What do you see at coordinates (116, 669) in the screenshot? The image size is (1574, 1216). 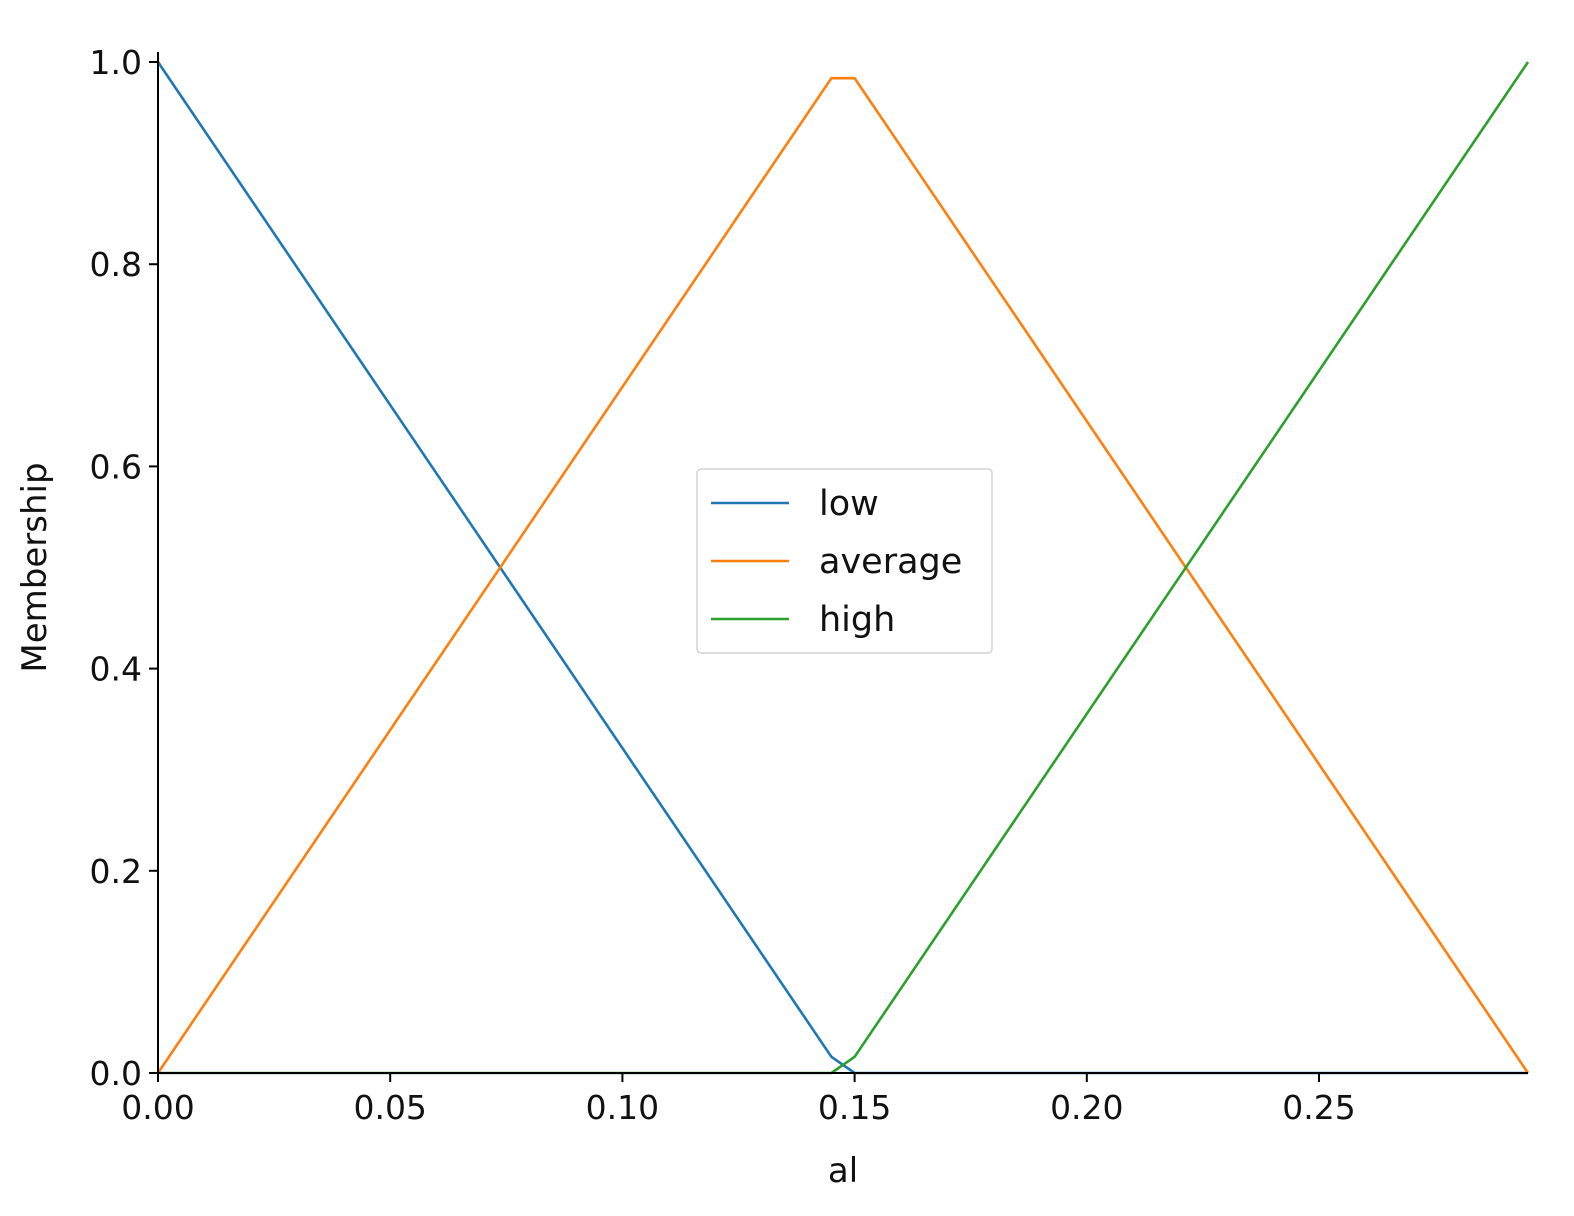 I see `y-tick-label: 0.4` at bounding box center [116, 669].